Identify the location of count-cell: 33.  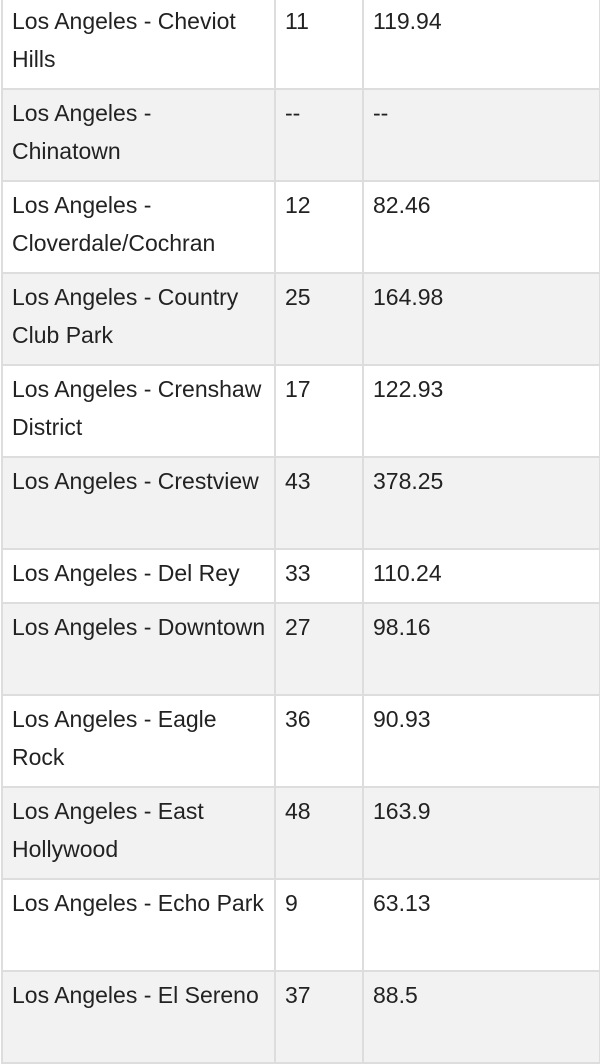
(319, 576).